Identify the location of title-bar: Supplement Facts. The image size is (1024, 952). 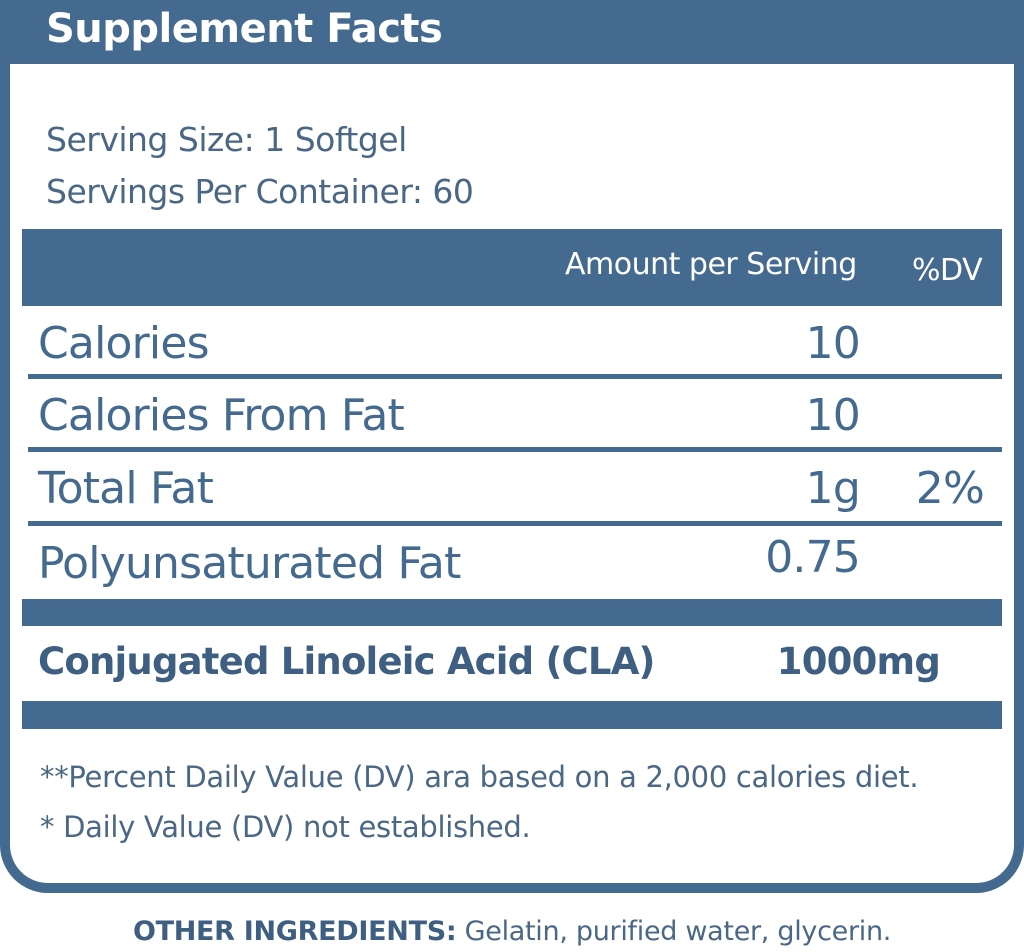
(512, 32).